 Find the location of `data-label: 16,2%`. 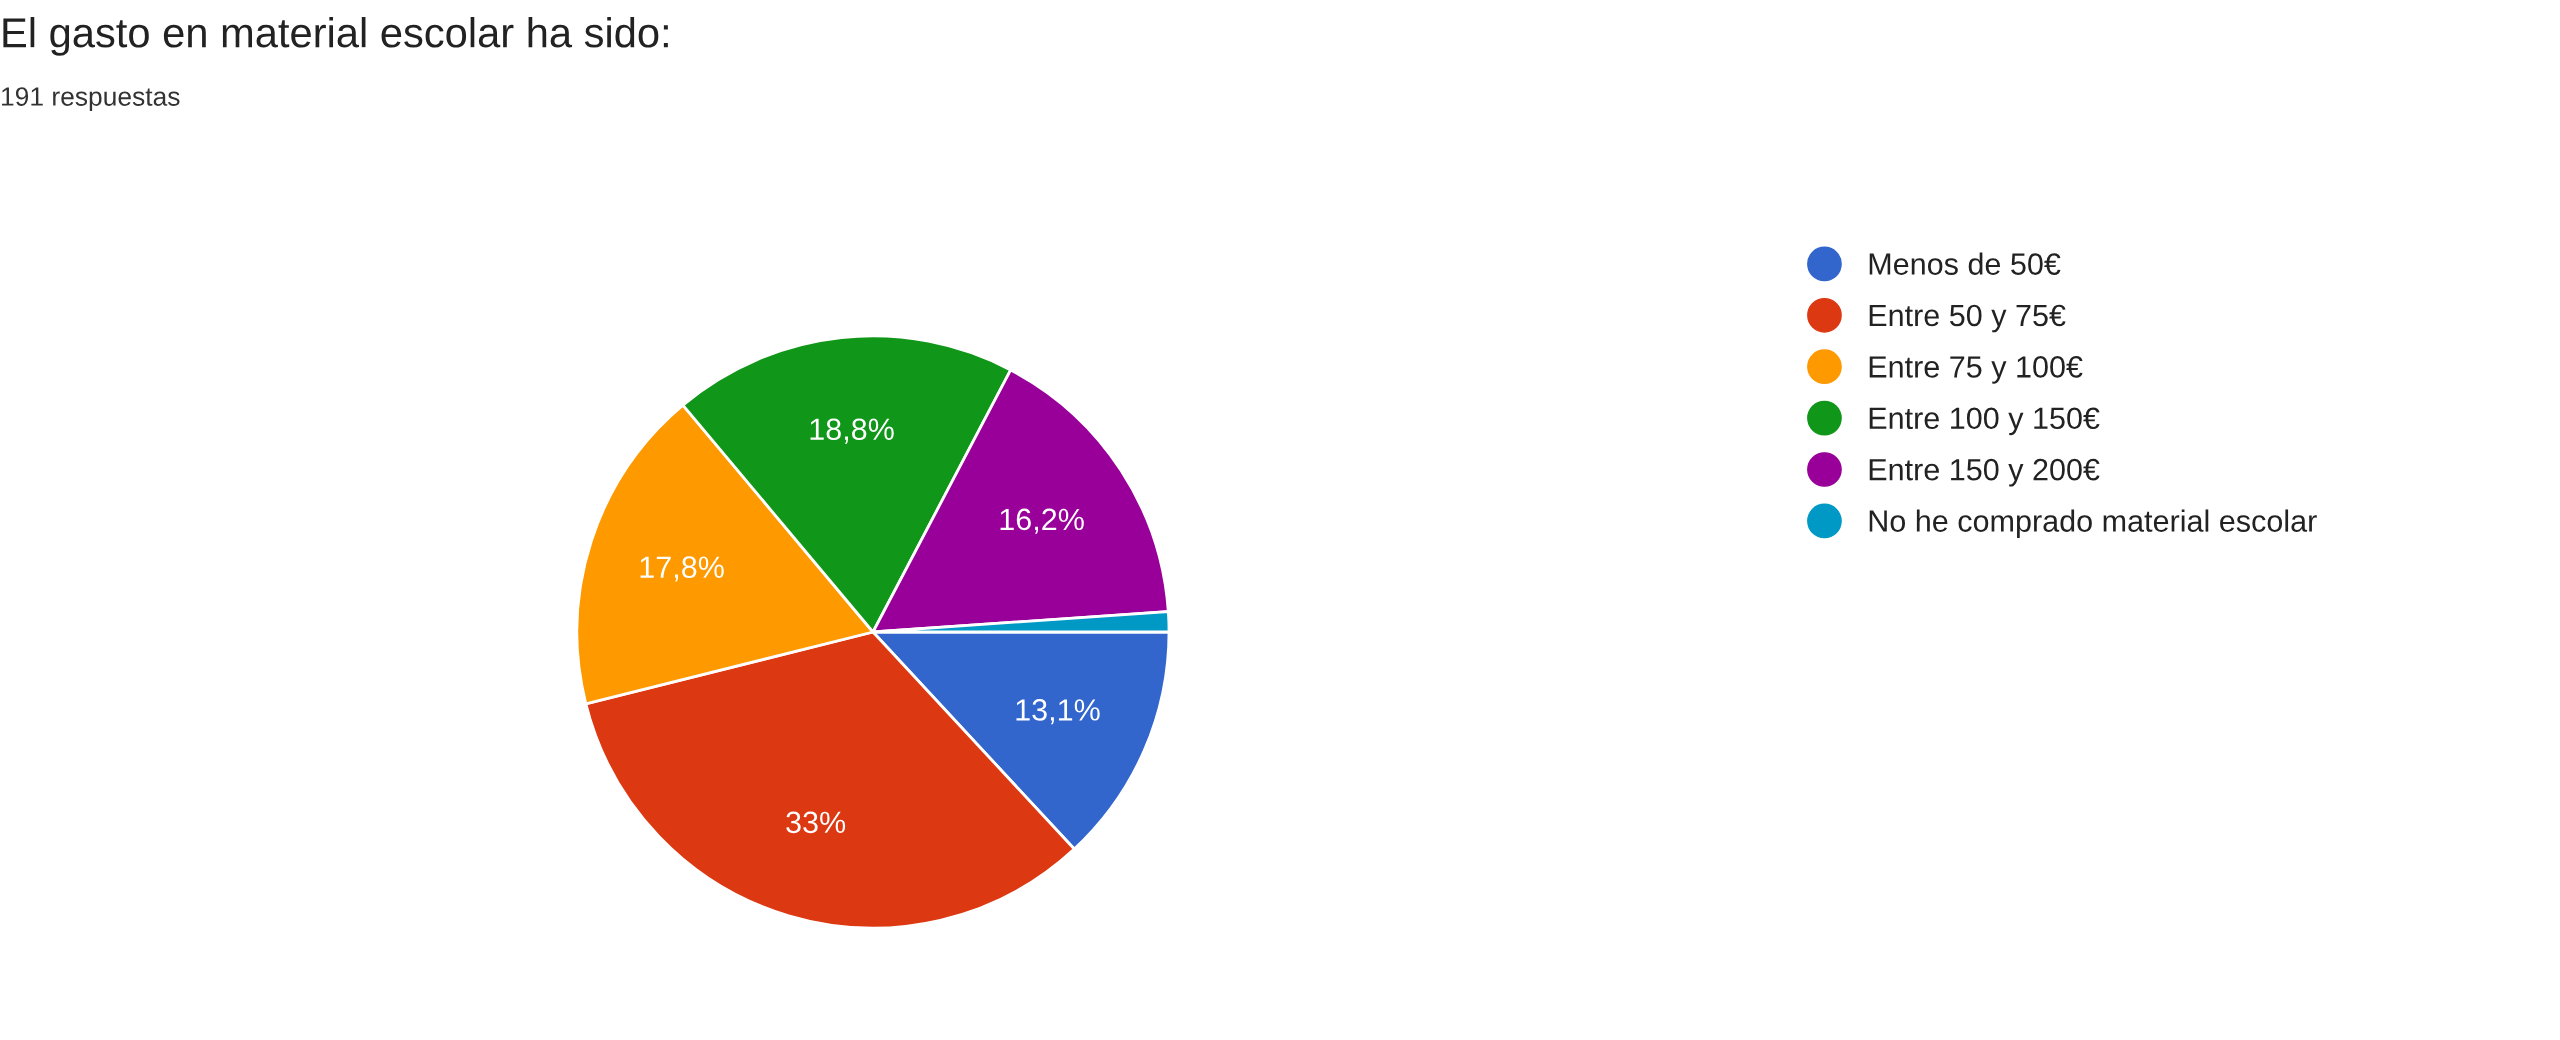

data-label: 16,2% is located at coordinates (1042, 521).